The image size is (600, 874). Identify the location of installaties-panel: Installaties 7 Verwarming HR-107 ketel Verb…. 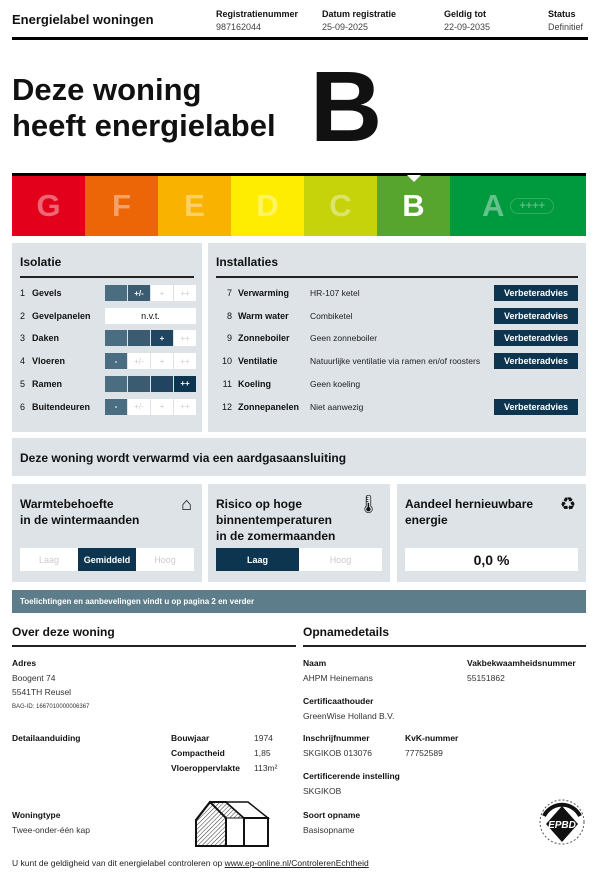
(397, 337).